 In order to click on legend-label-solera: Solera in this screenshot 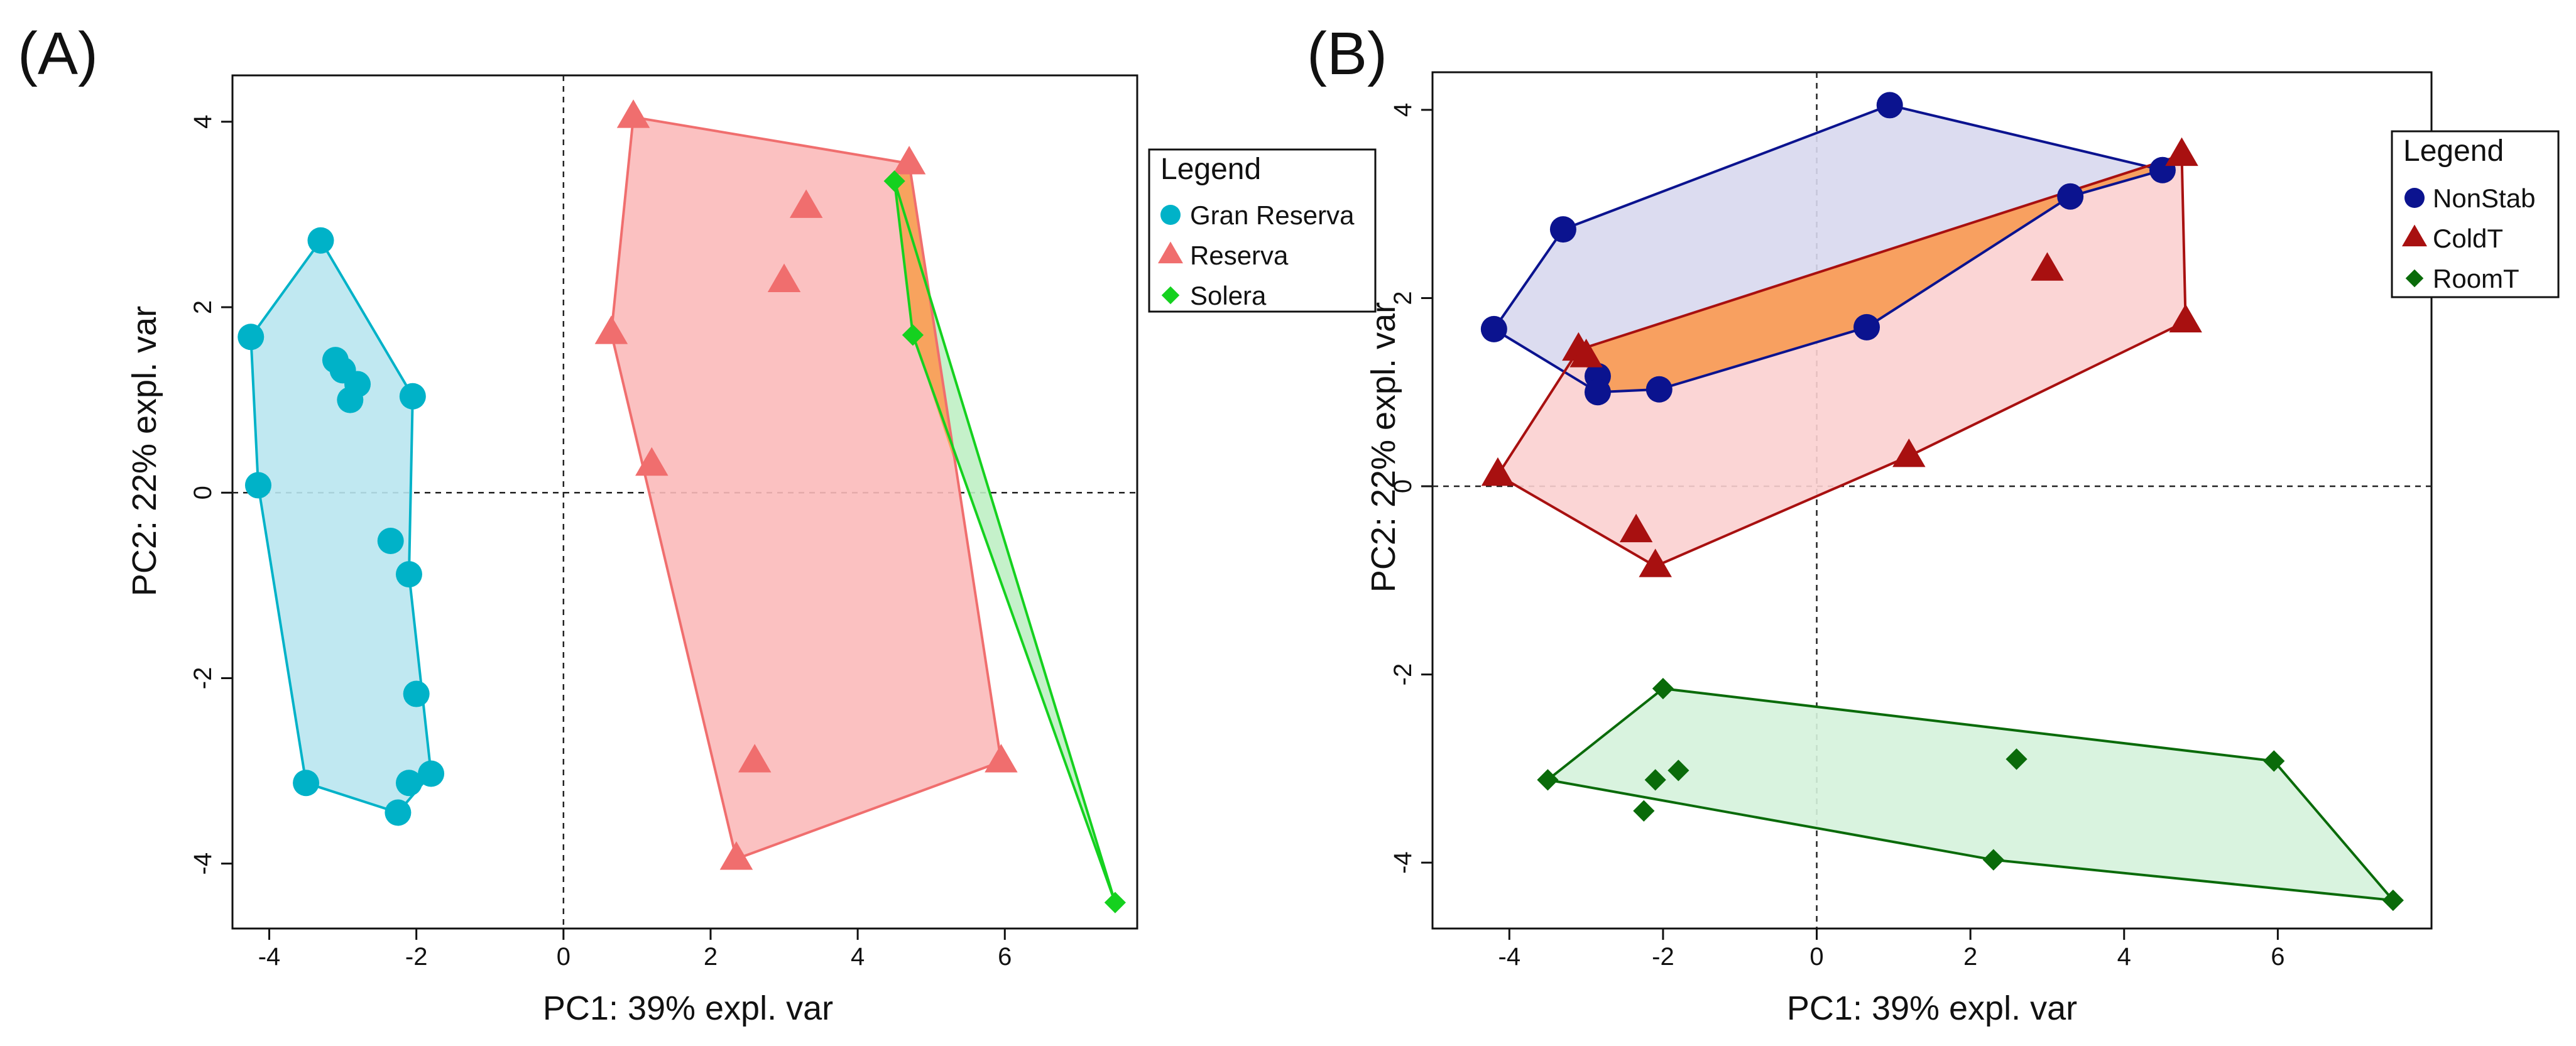, I will do `click(1229, 295)`.